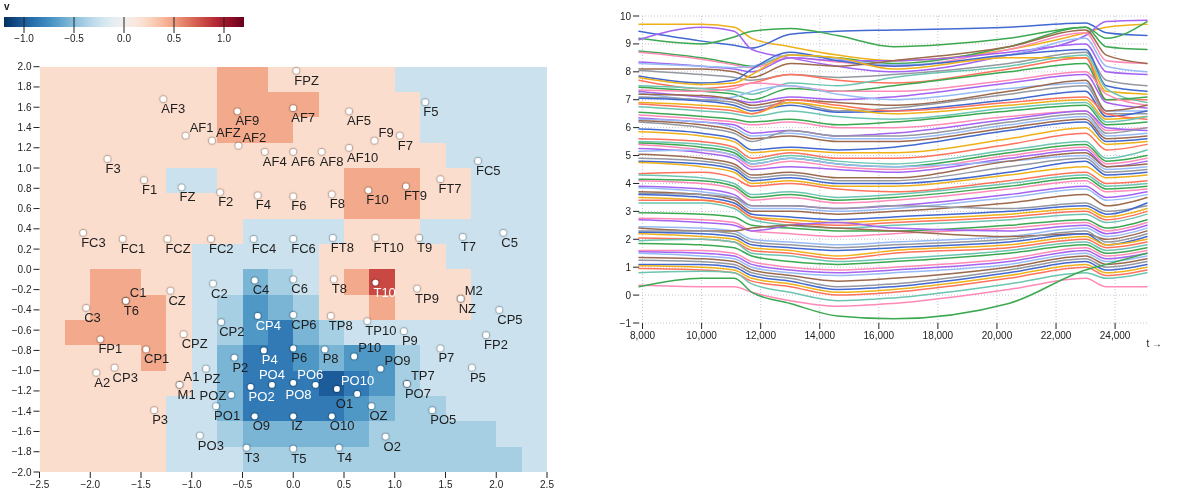 The height and width of the screenshot is (498, 1186). I want to click on annotation: FC6, so click(303, 248).